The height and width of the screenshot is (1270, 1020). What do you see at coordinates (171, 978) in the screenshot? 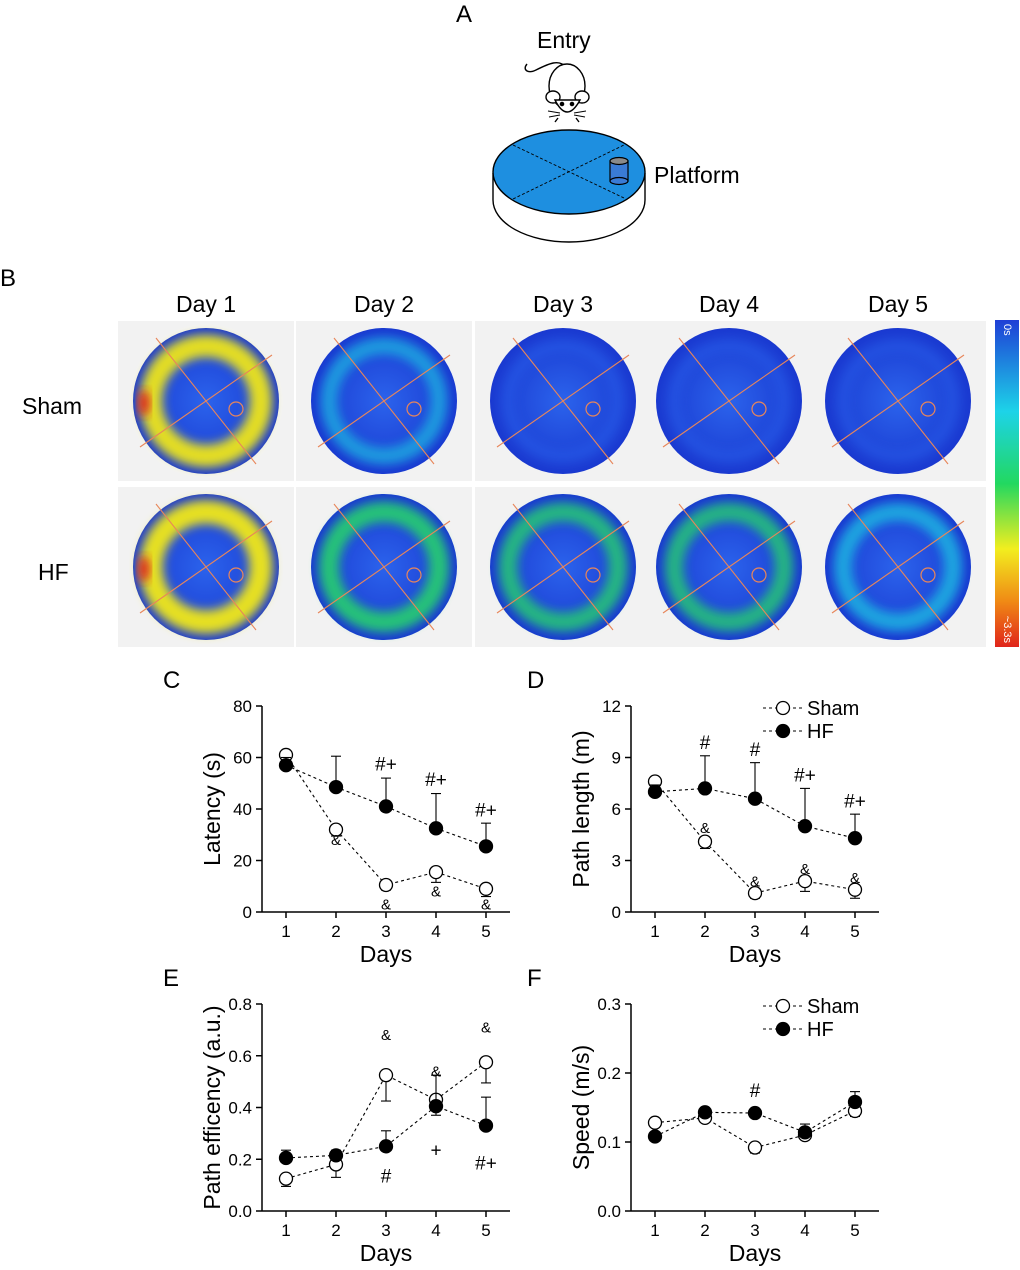
I see `panel-letter: E` at bounding box center [171, 978].